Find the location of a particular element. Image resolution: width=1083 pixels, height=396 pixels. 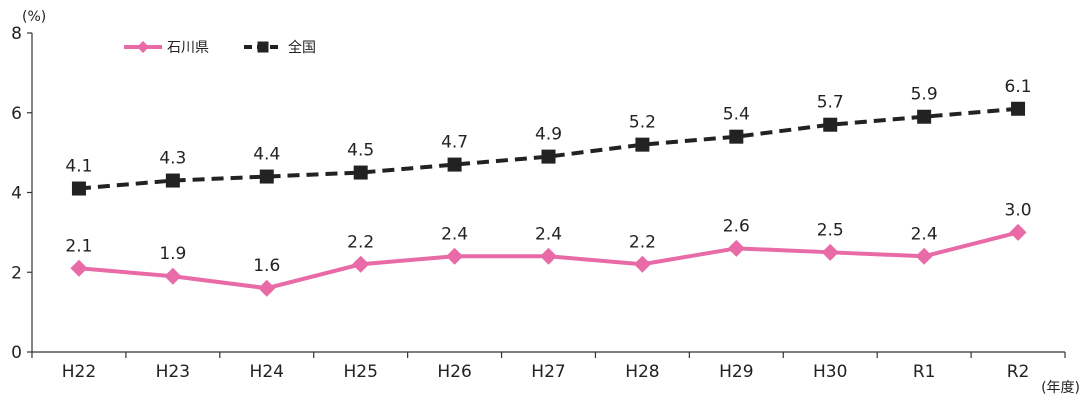

y-tick-label: 4 is located at coordinates (16, 194).